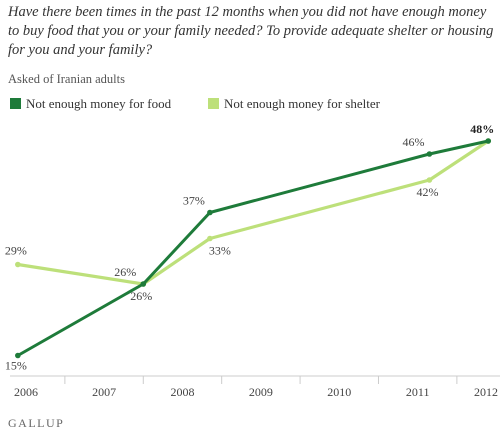 Image resolution: width=504 pixels, height=436 pixels. What do you see at coordinates (26, 392) in the screenshot?
I see `x-tick-label: 2006` at bounding box center [26, 392].